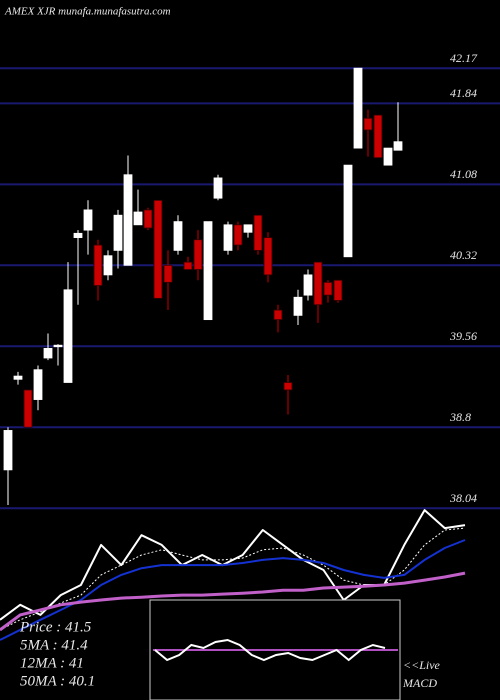  Describe the element at coordinates (463, 336) in the screenshot. I see `y-tick-label: 39.56` at that location.